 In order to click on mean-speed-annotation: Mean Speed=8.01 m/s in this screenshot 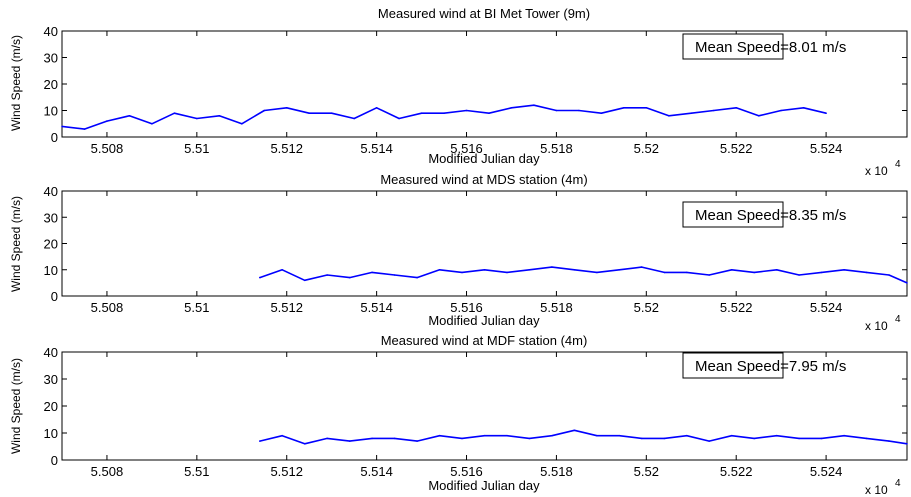, I will do `click(770, 47)`.